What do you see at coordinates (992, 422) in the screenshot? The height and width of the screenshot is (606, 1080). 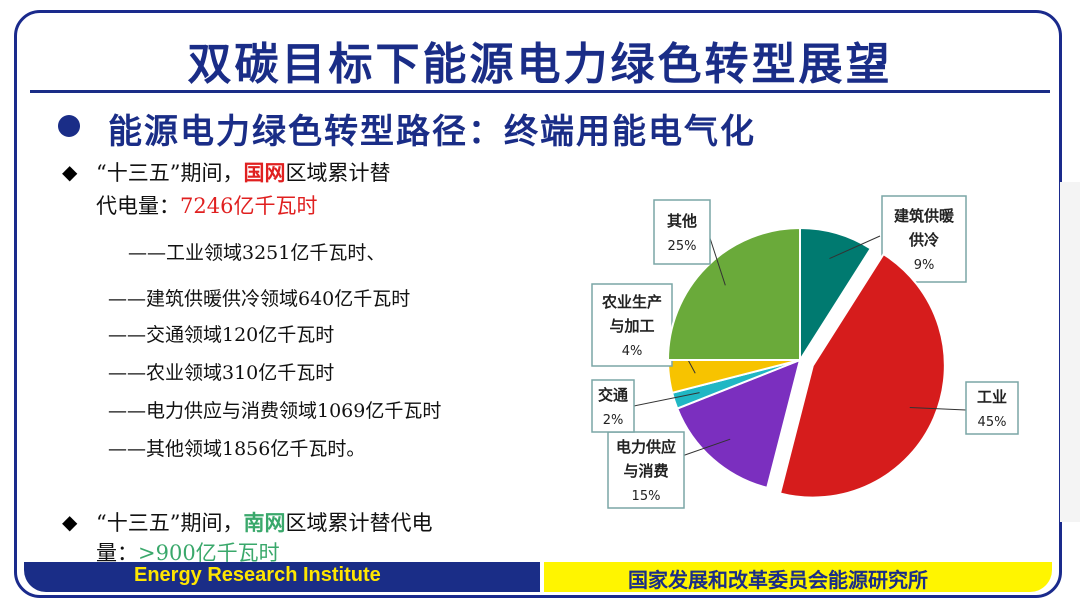 I see `slice-percent-label: 45%` at bounding box center [992, 422].